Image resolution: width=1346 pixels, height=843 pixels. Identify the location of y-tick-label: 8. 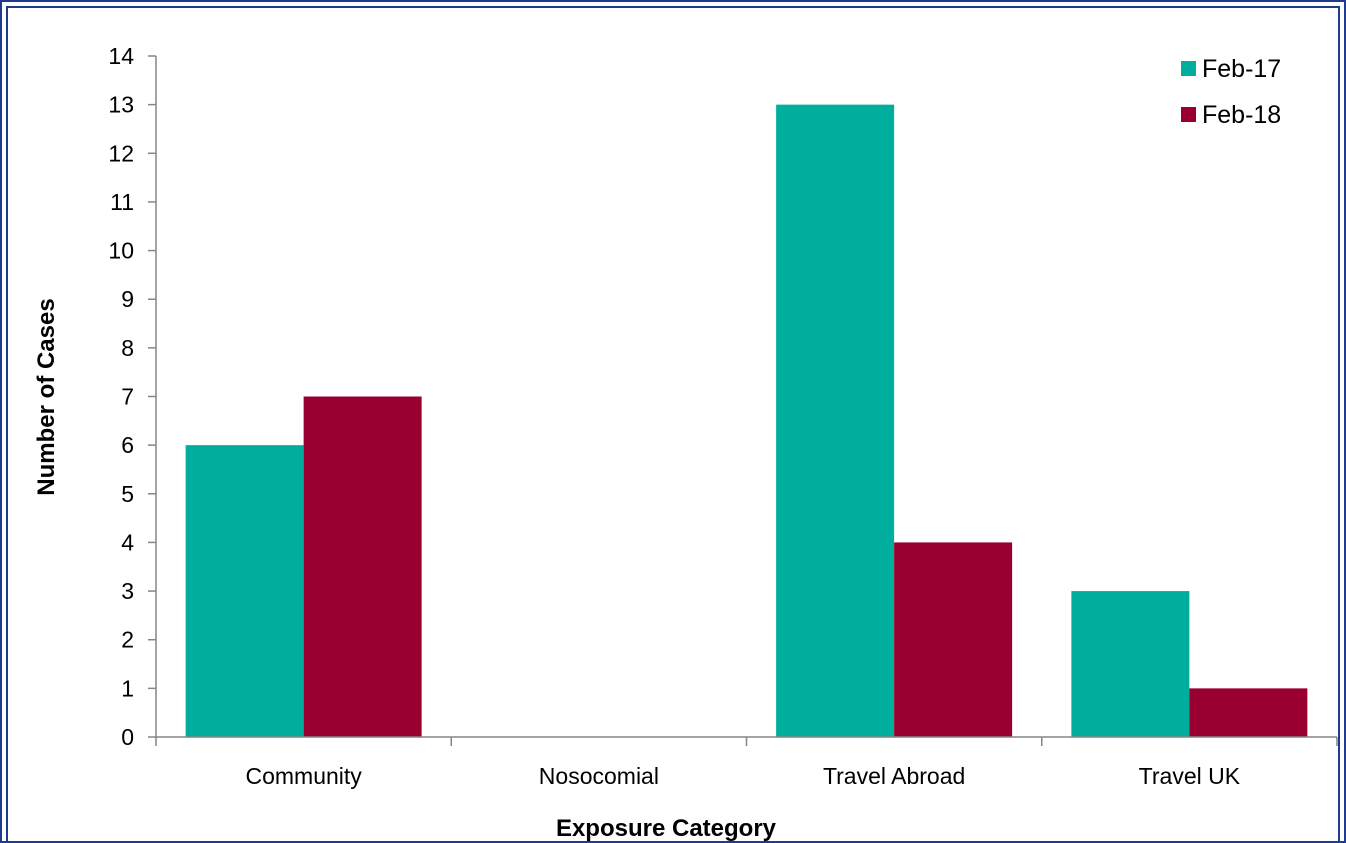
(127, 348).